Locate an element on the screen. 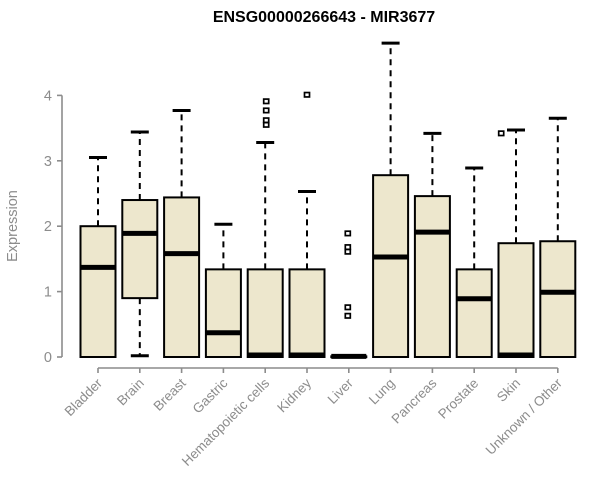 This screenshot has height=500, width=600. y-tick-label-1: 1 is located at coordinates (48, 293).